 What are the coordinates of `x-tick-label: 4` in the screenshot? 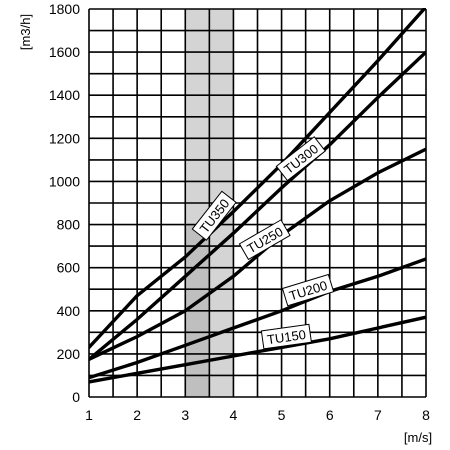 It's located at (234, 415).